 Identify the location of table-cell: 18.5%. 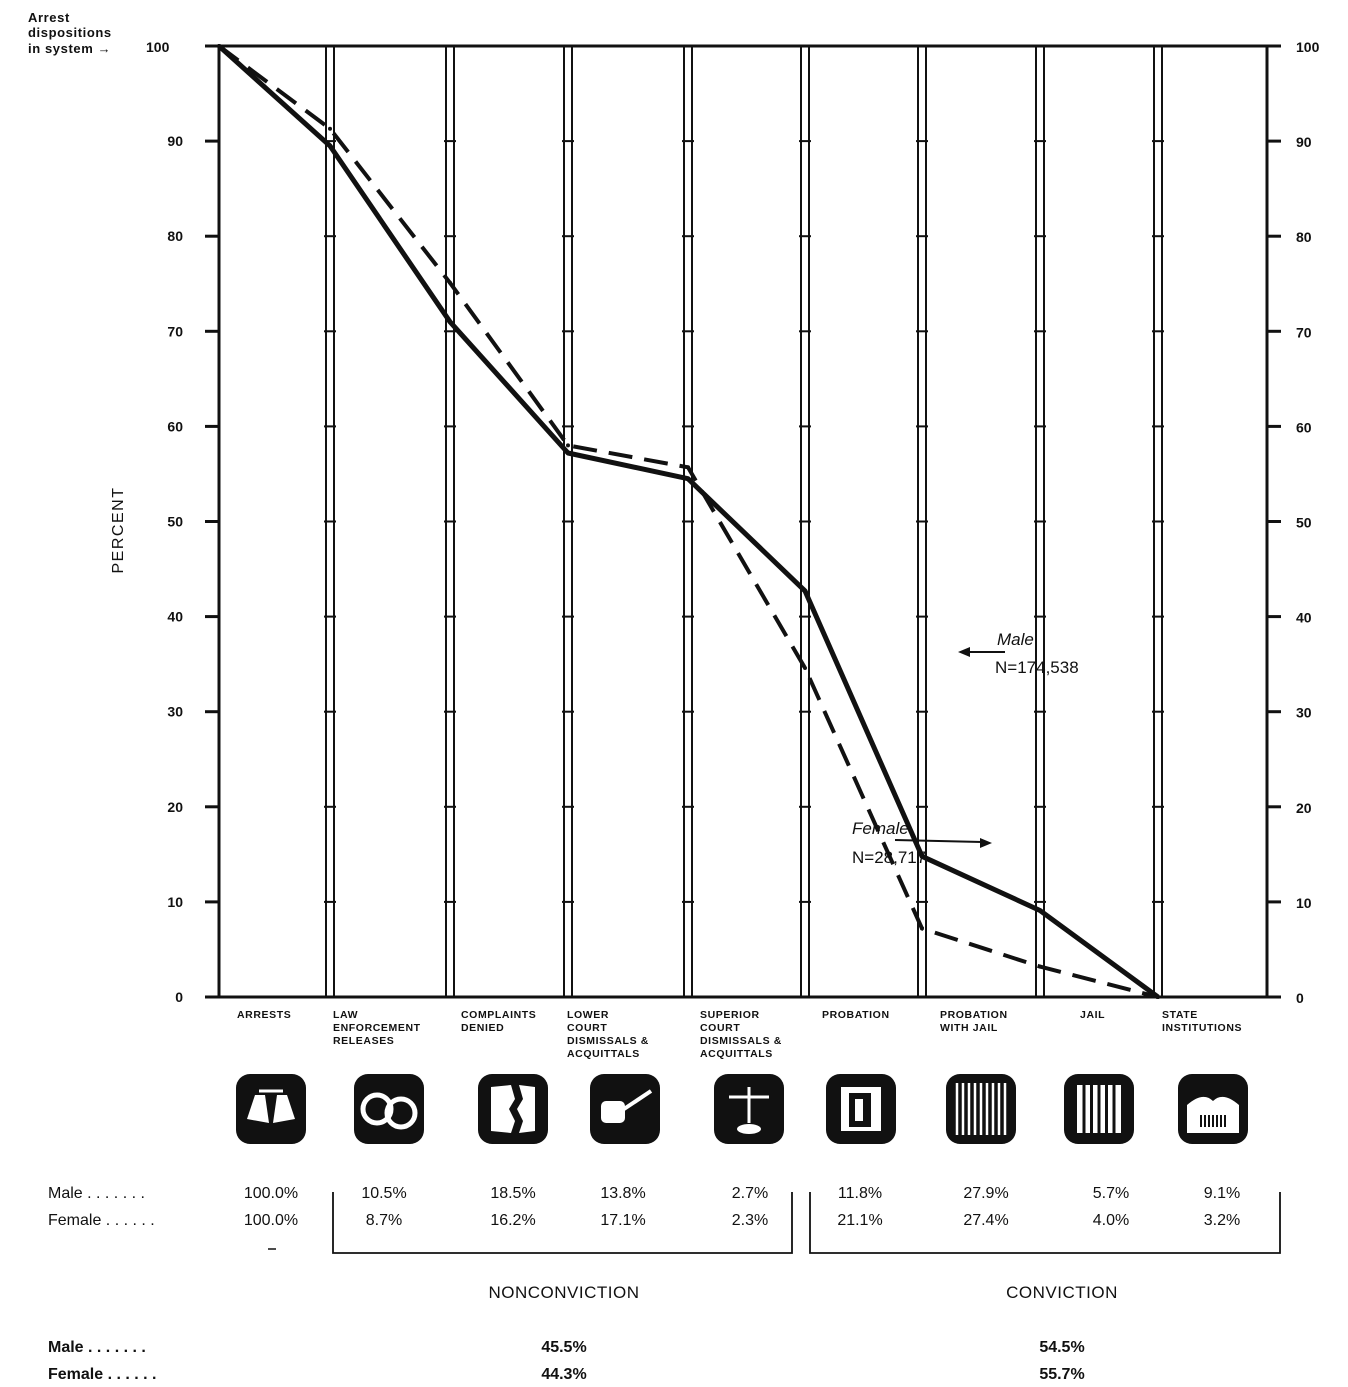
(512, 1193).